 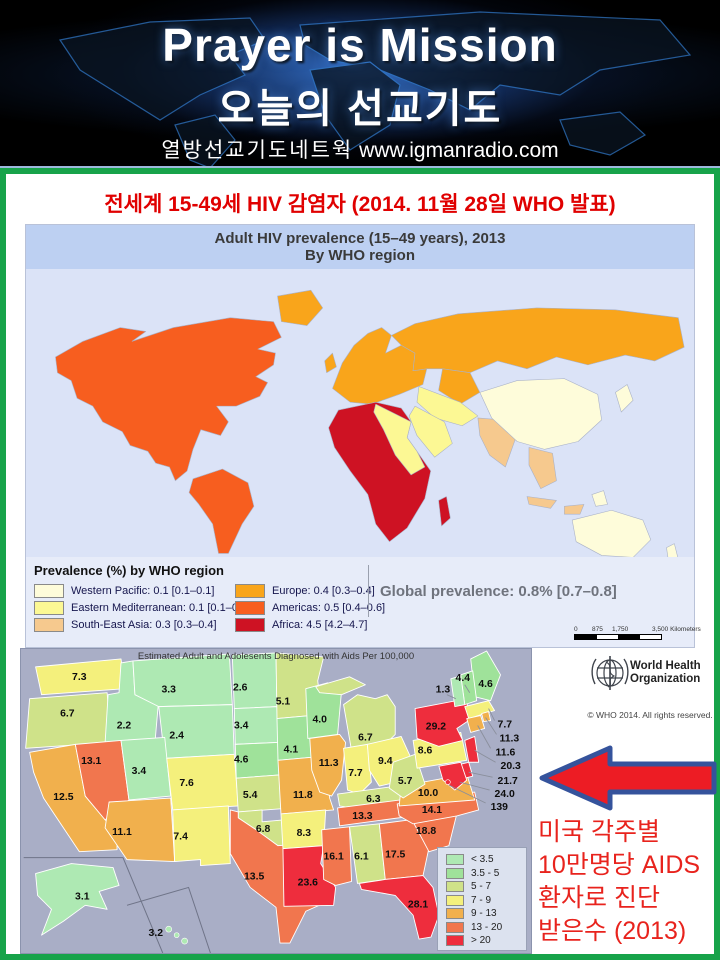 What do you see at coordinates (430, 431) in the screenshot?
I see `region-arabia` at bounding box center [430, 431].